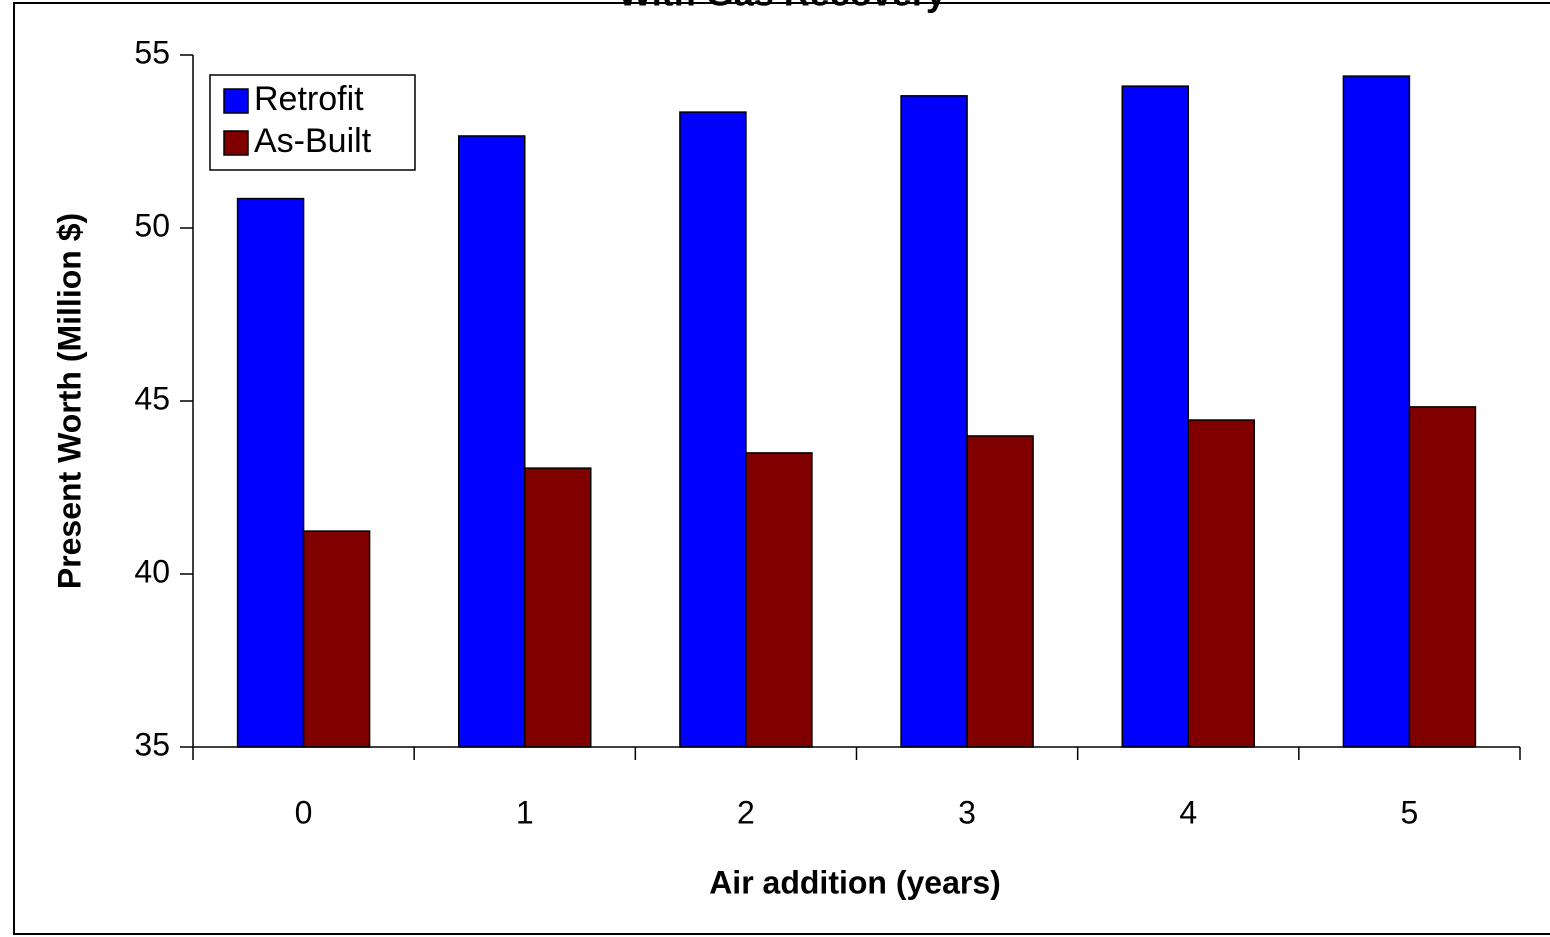 This screenshot has width=1550, height=937. I want to click on y-tick-label: 40, so click(152, 571).